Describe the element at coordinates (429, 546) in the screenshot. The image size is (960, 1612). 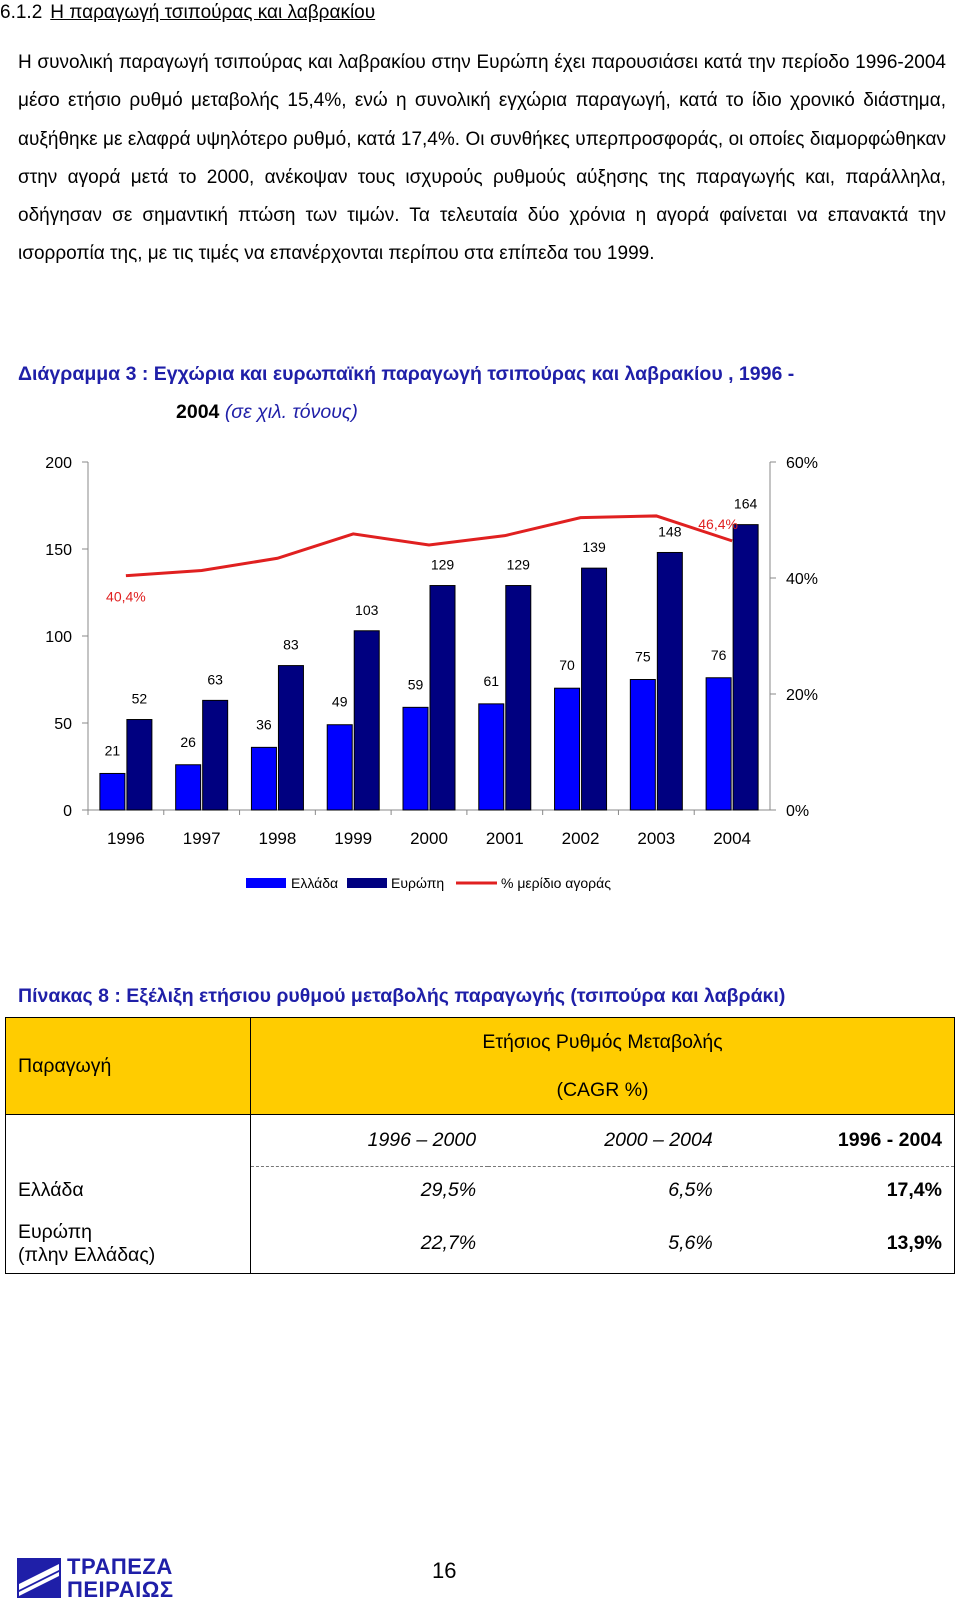
I see `share-line` at that location.